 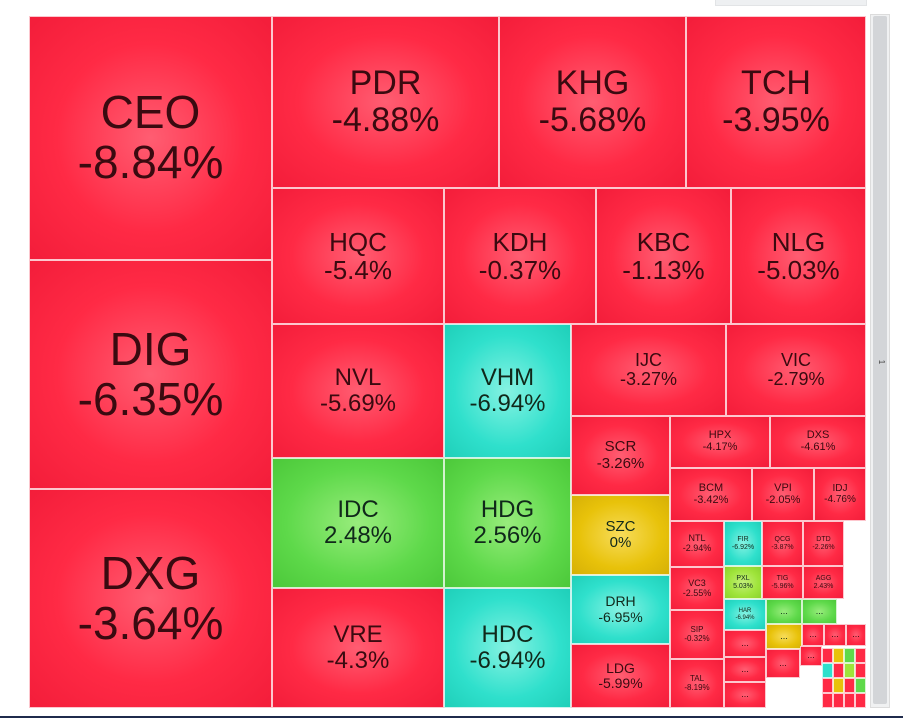 What do you see at coordinates (818, 447) in the screenshot?
I see `tile-change: -4.61%` at bounding box center [818, 447].